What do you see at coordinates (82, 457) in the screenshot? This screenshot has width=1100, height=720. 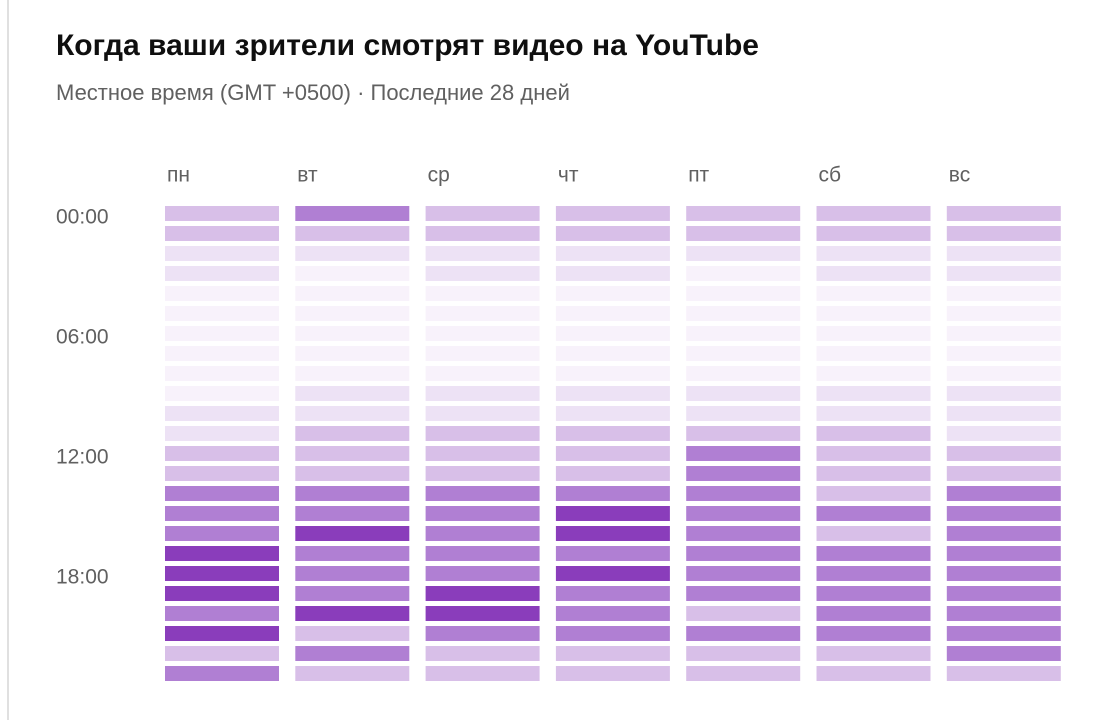 I see `hour-label: 12:00` at bounding box center [82, 457].